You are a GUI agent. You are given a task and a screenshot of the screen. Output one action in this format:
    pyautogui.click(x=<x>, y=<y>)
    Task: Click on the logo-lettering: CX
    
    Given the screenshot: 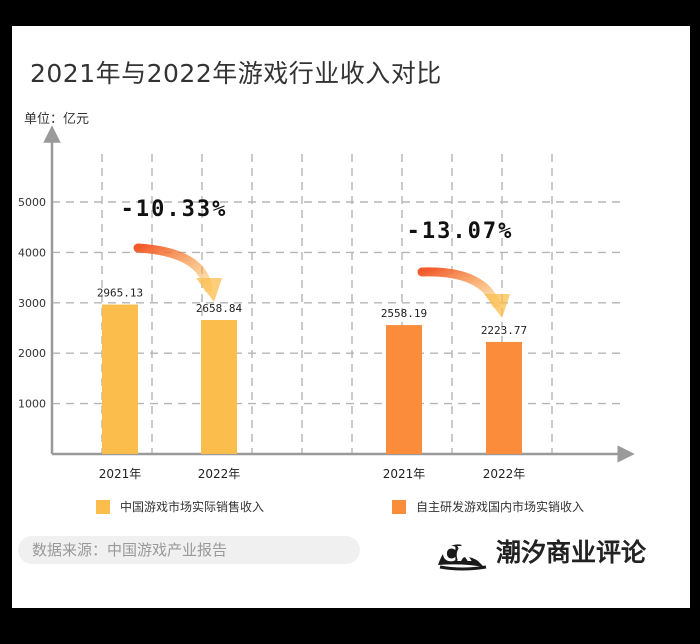 What is the action you would take?
    pyautogui.click(x=457, y=554)
    